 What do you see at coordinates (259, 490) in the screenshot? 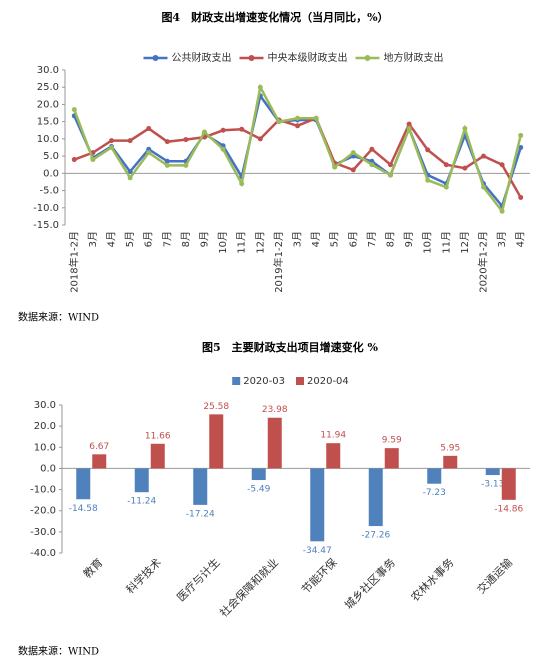
I see `value-label: -5.49` at bounding box center [259, 490].